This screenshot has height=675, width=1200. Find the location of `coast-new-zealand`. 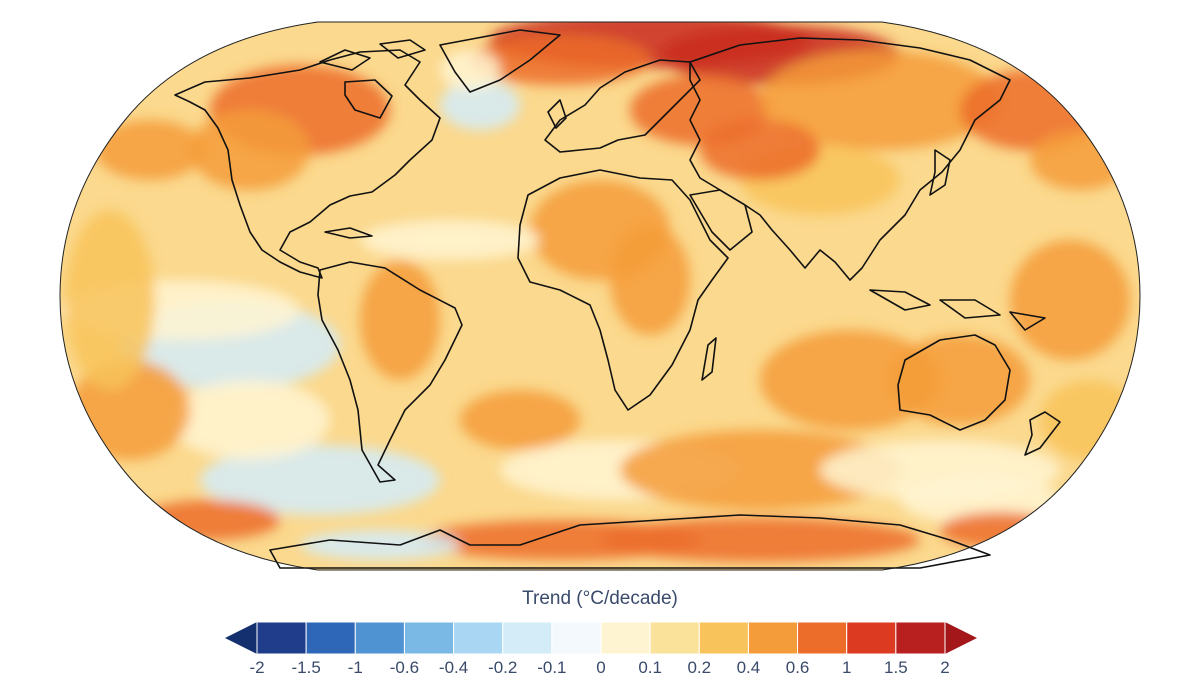

coast-new-zealand is located at coordinates (1042, 433).